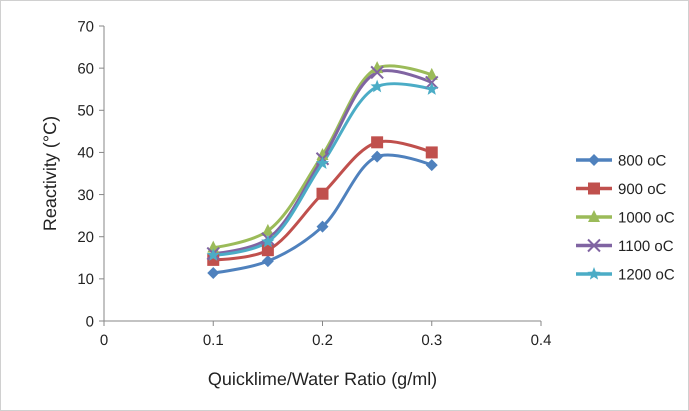 Image resolution: width=689 pixels, height=411 pixels. Describe the element at coordinates (642, 189) in the screenshot. I see `legend-label: 900 oC` at that location.